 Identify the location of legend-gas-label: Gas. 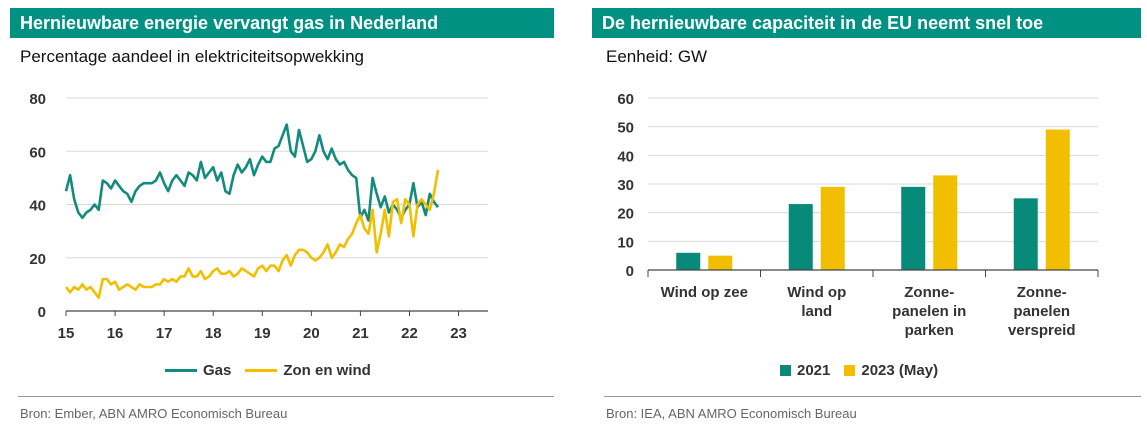
(217, 370).